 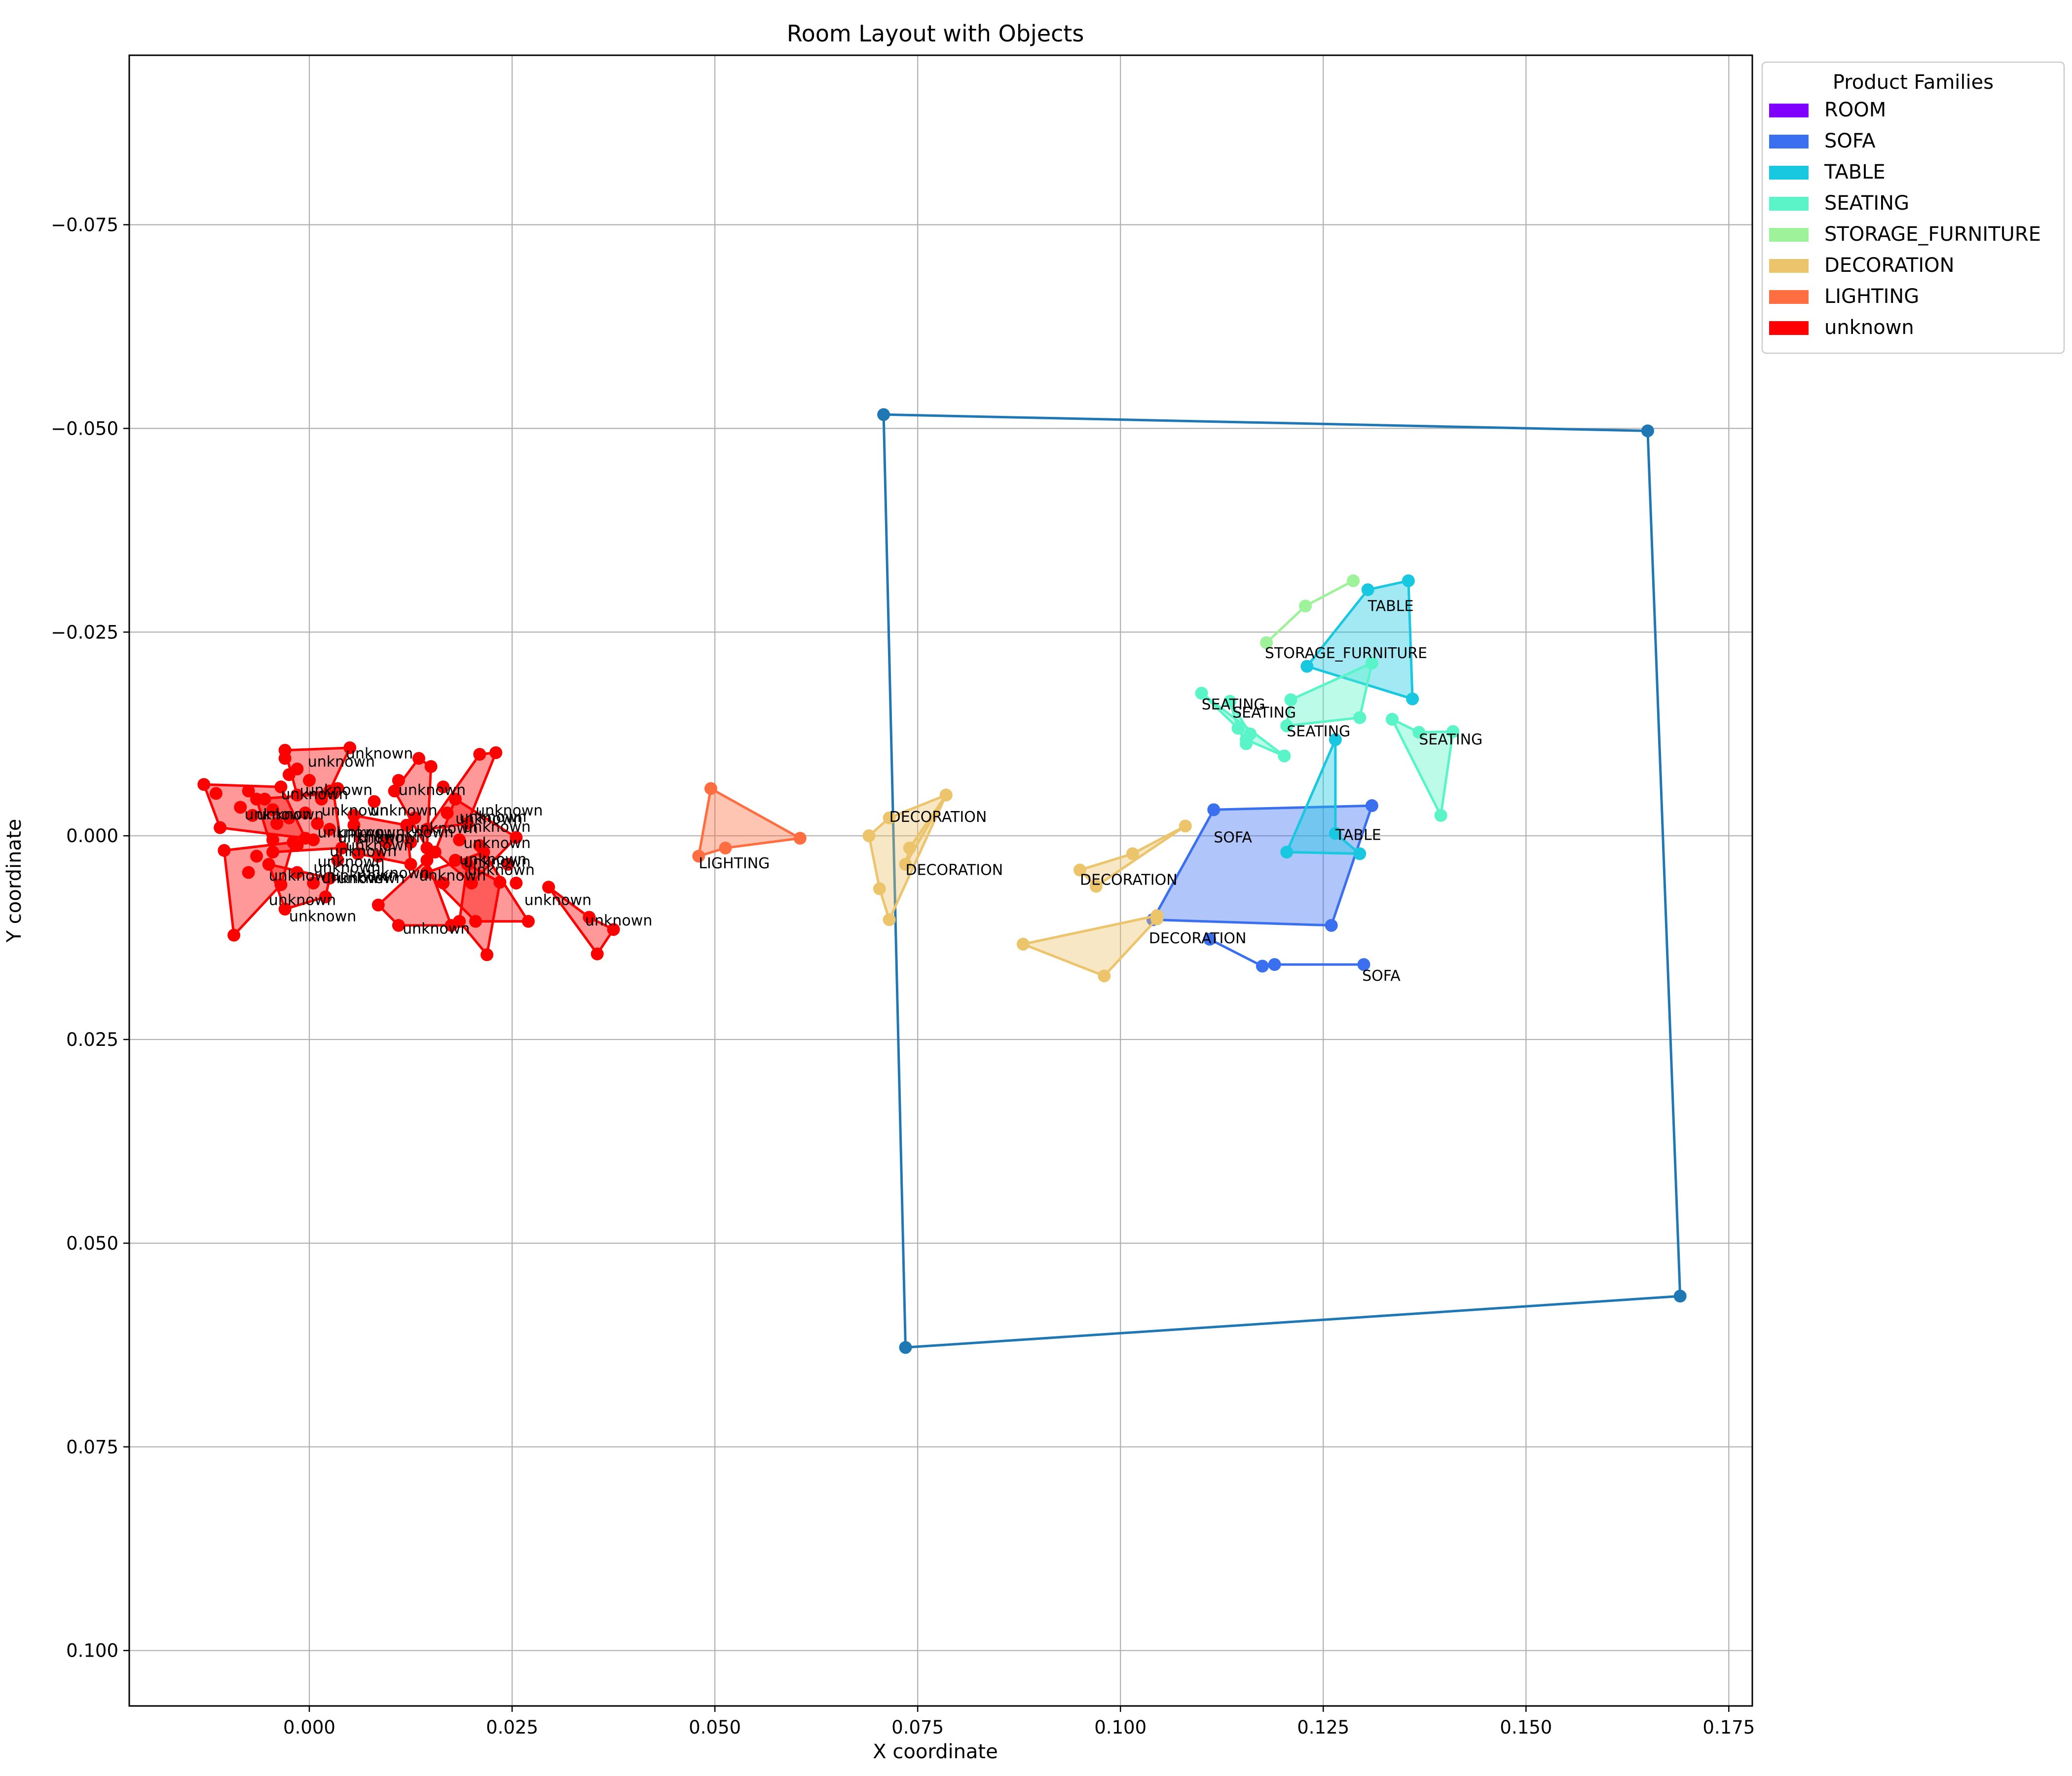 What do you see at coordinates (1914, 83) in the screenshot?
I see `legend-title: Product Families` at bounding box center [1914, 83].